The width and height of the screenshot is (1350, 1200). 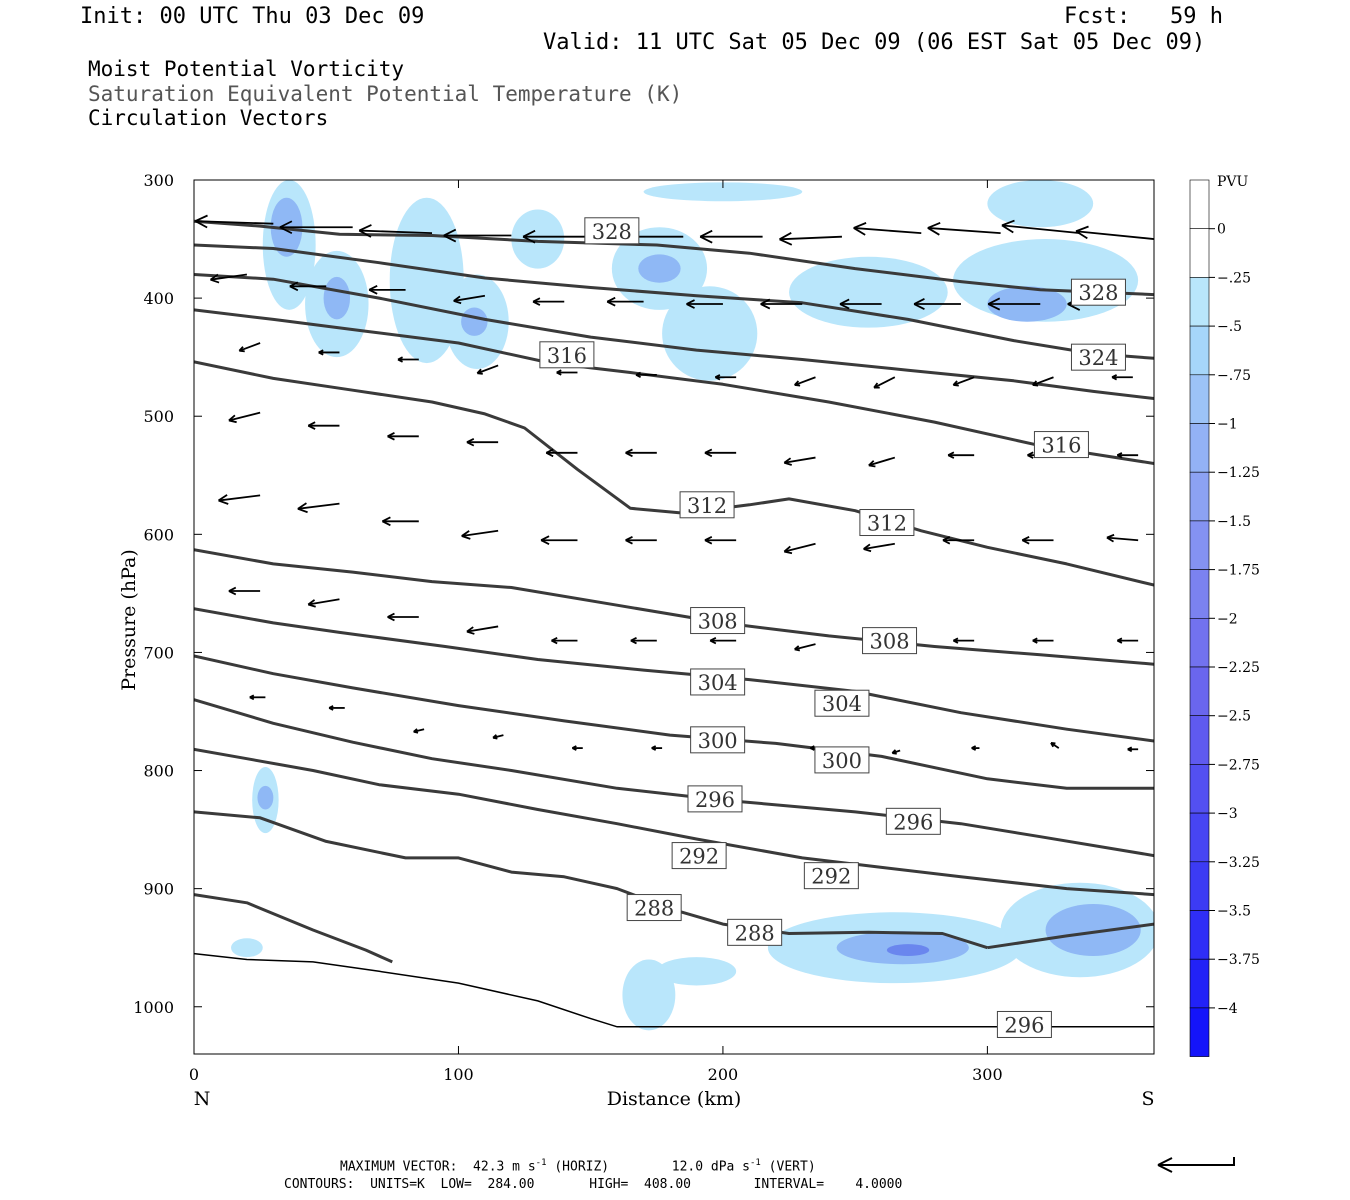 What do you see at coordinates (887, 523) in the screenshot?
I see `contour-label-6: 312` at bounding box center [887, 523].